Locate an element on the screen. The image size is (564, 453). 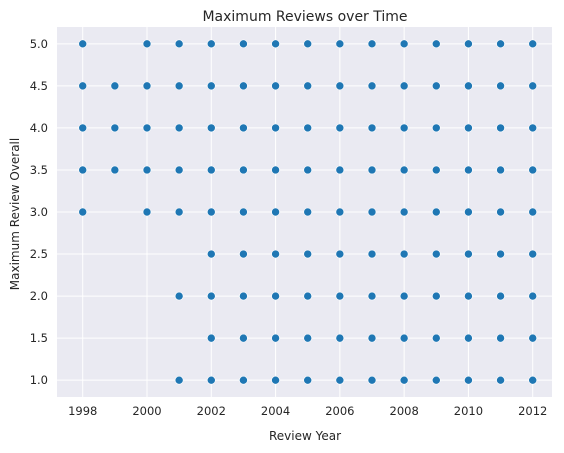
x-tick-label: 1998 is located at coordinates (82, 411).